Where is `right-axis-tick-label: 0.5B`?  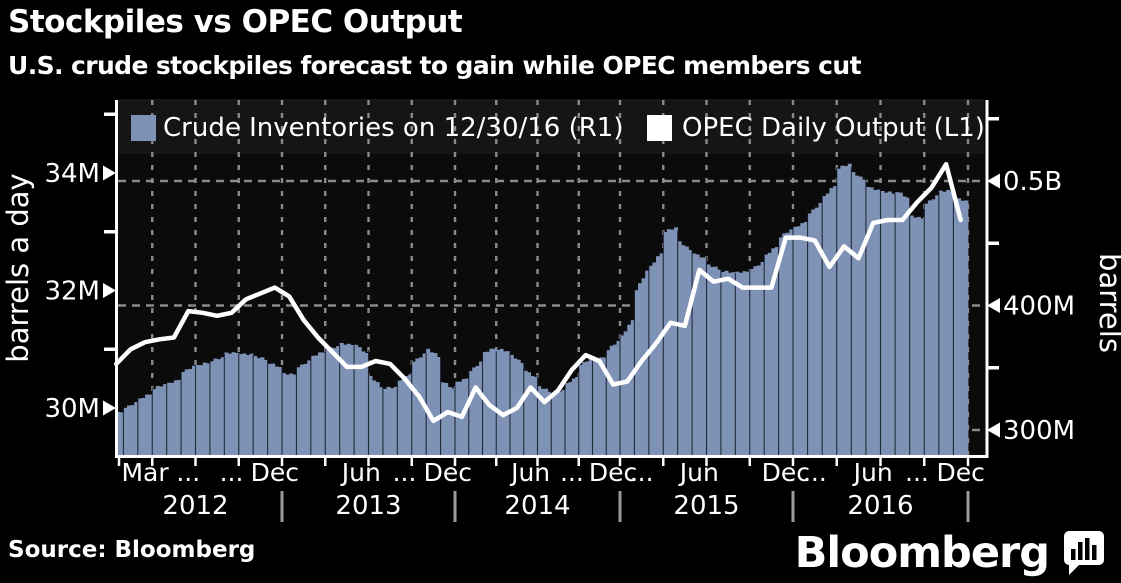
right-axis-tick-label: 0.5B is located at coordinates (1032, 182).